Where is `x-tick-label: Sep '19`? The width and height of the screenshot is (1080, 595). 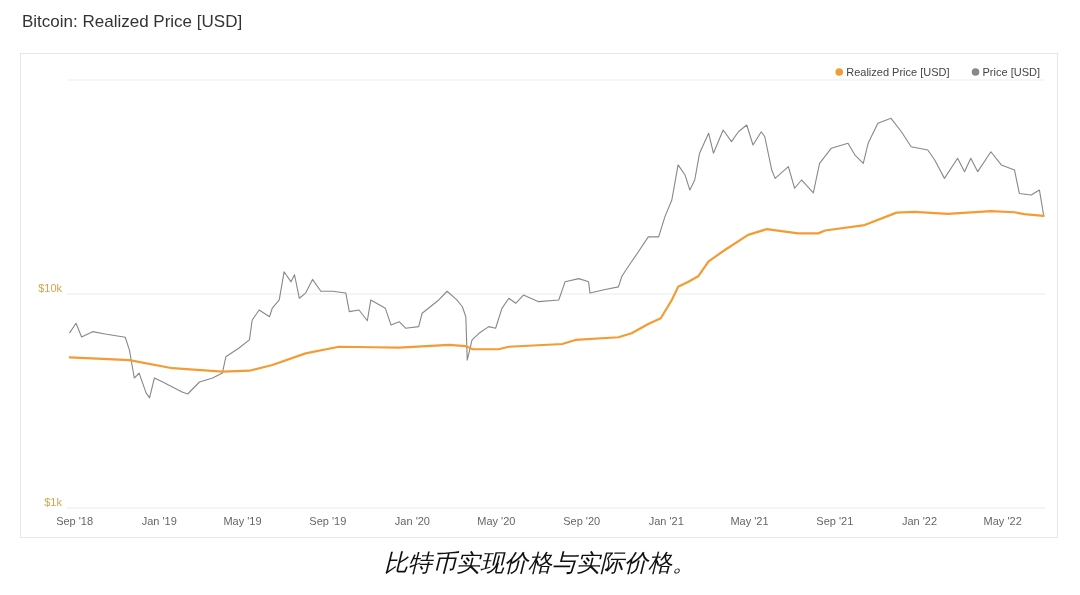
x-tick-label: Sep '19 is located at coordinates (328, 521).